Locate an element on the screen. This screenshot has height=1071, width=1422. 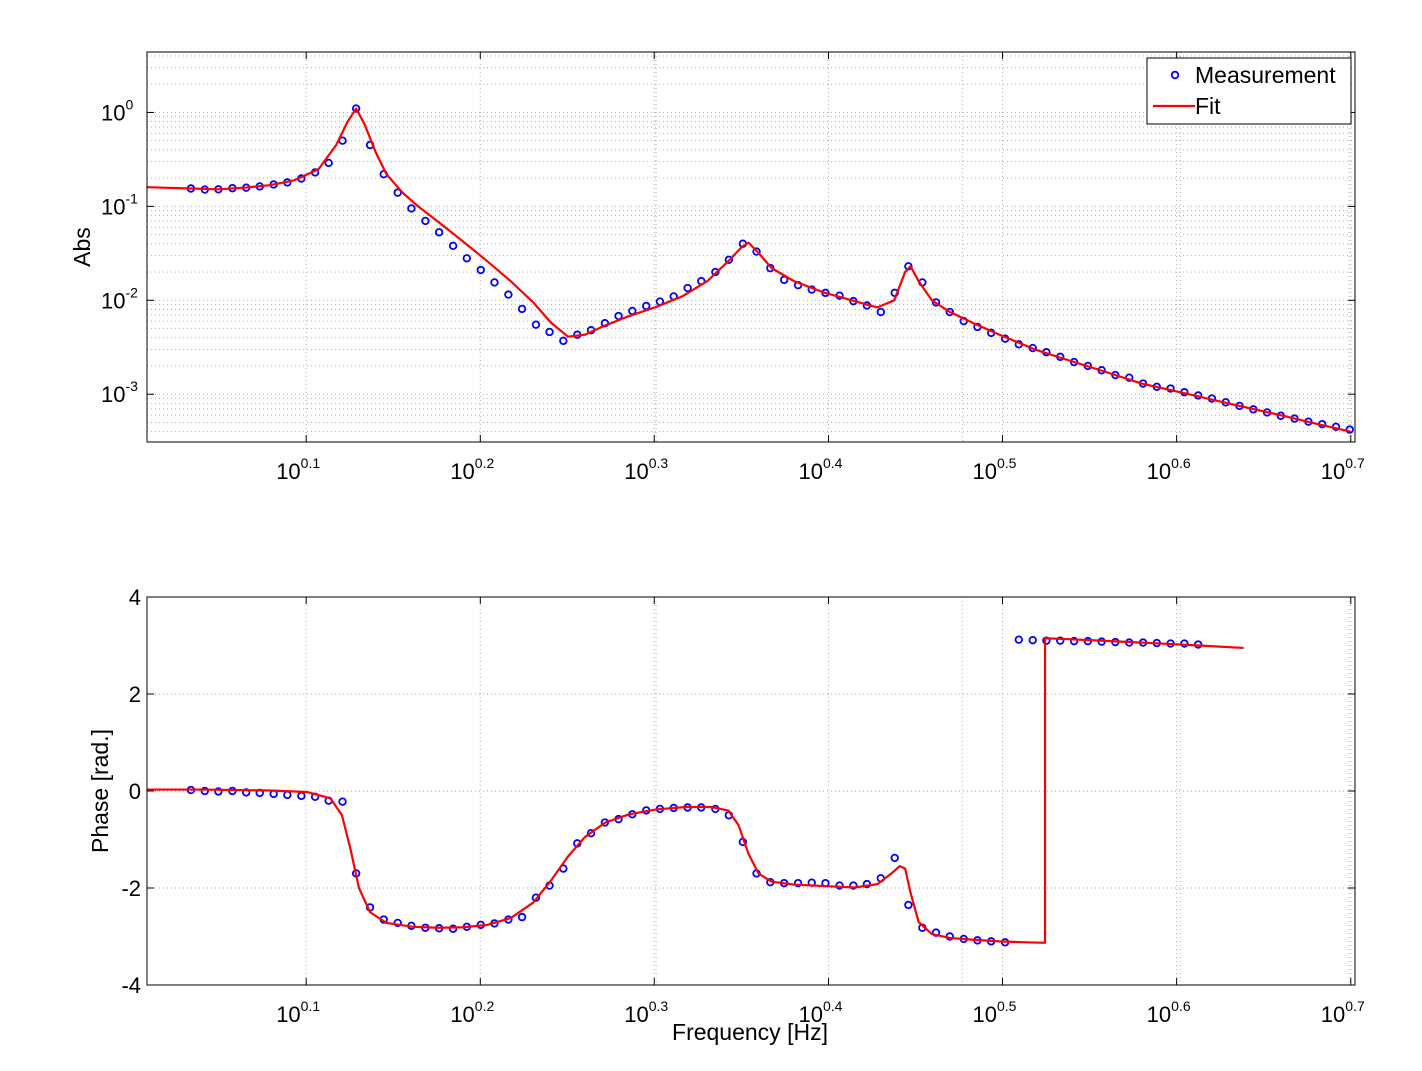
legend-label: Measurement is located at coordinates (1265, 75).